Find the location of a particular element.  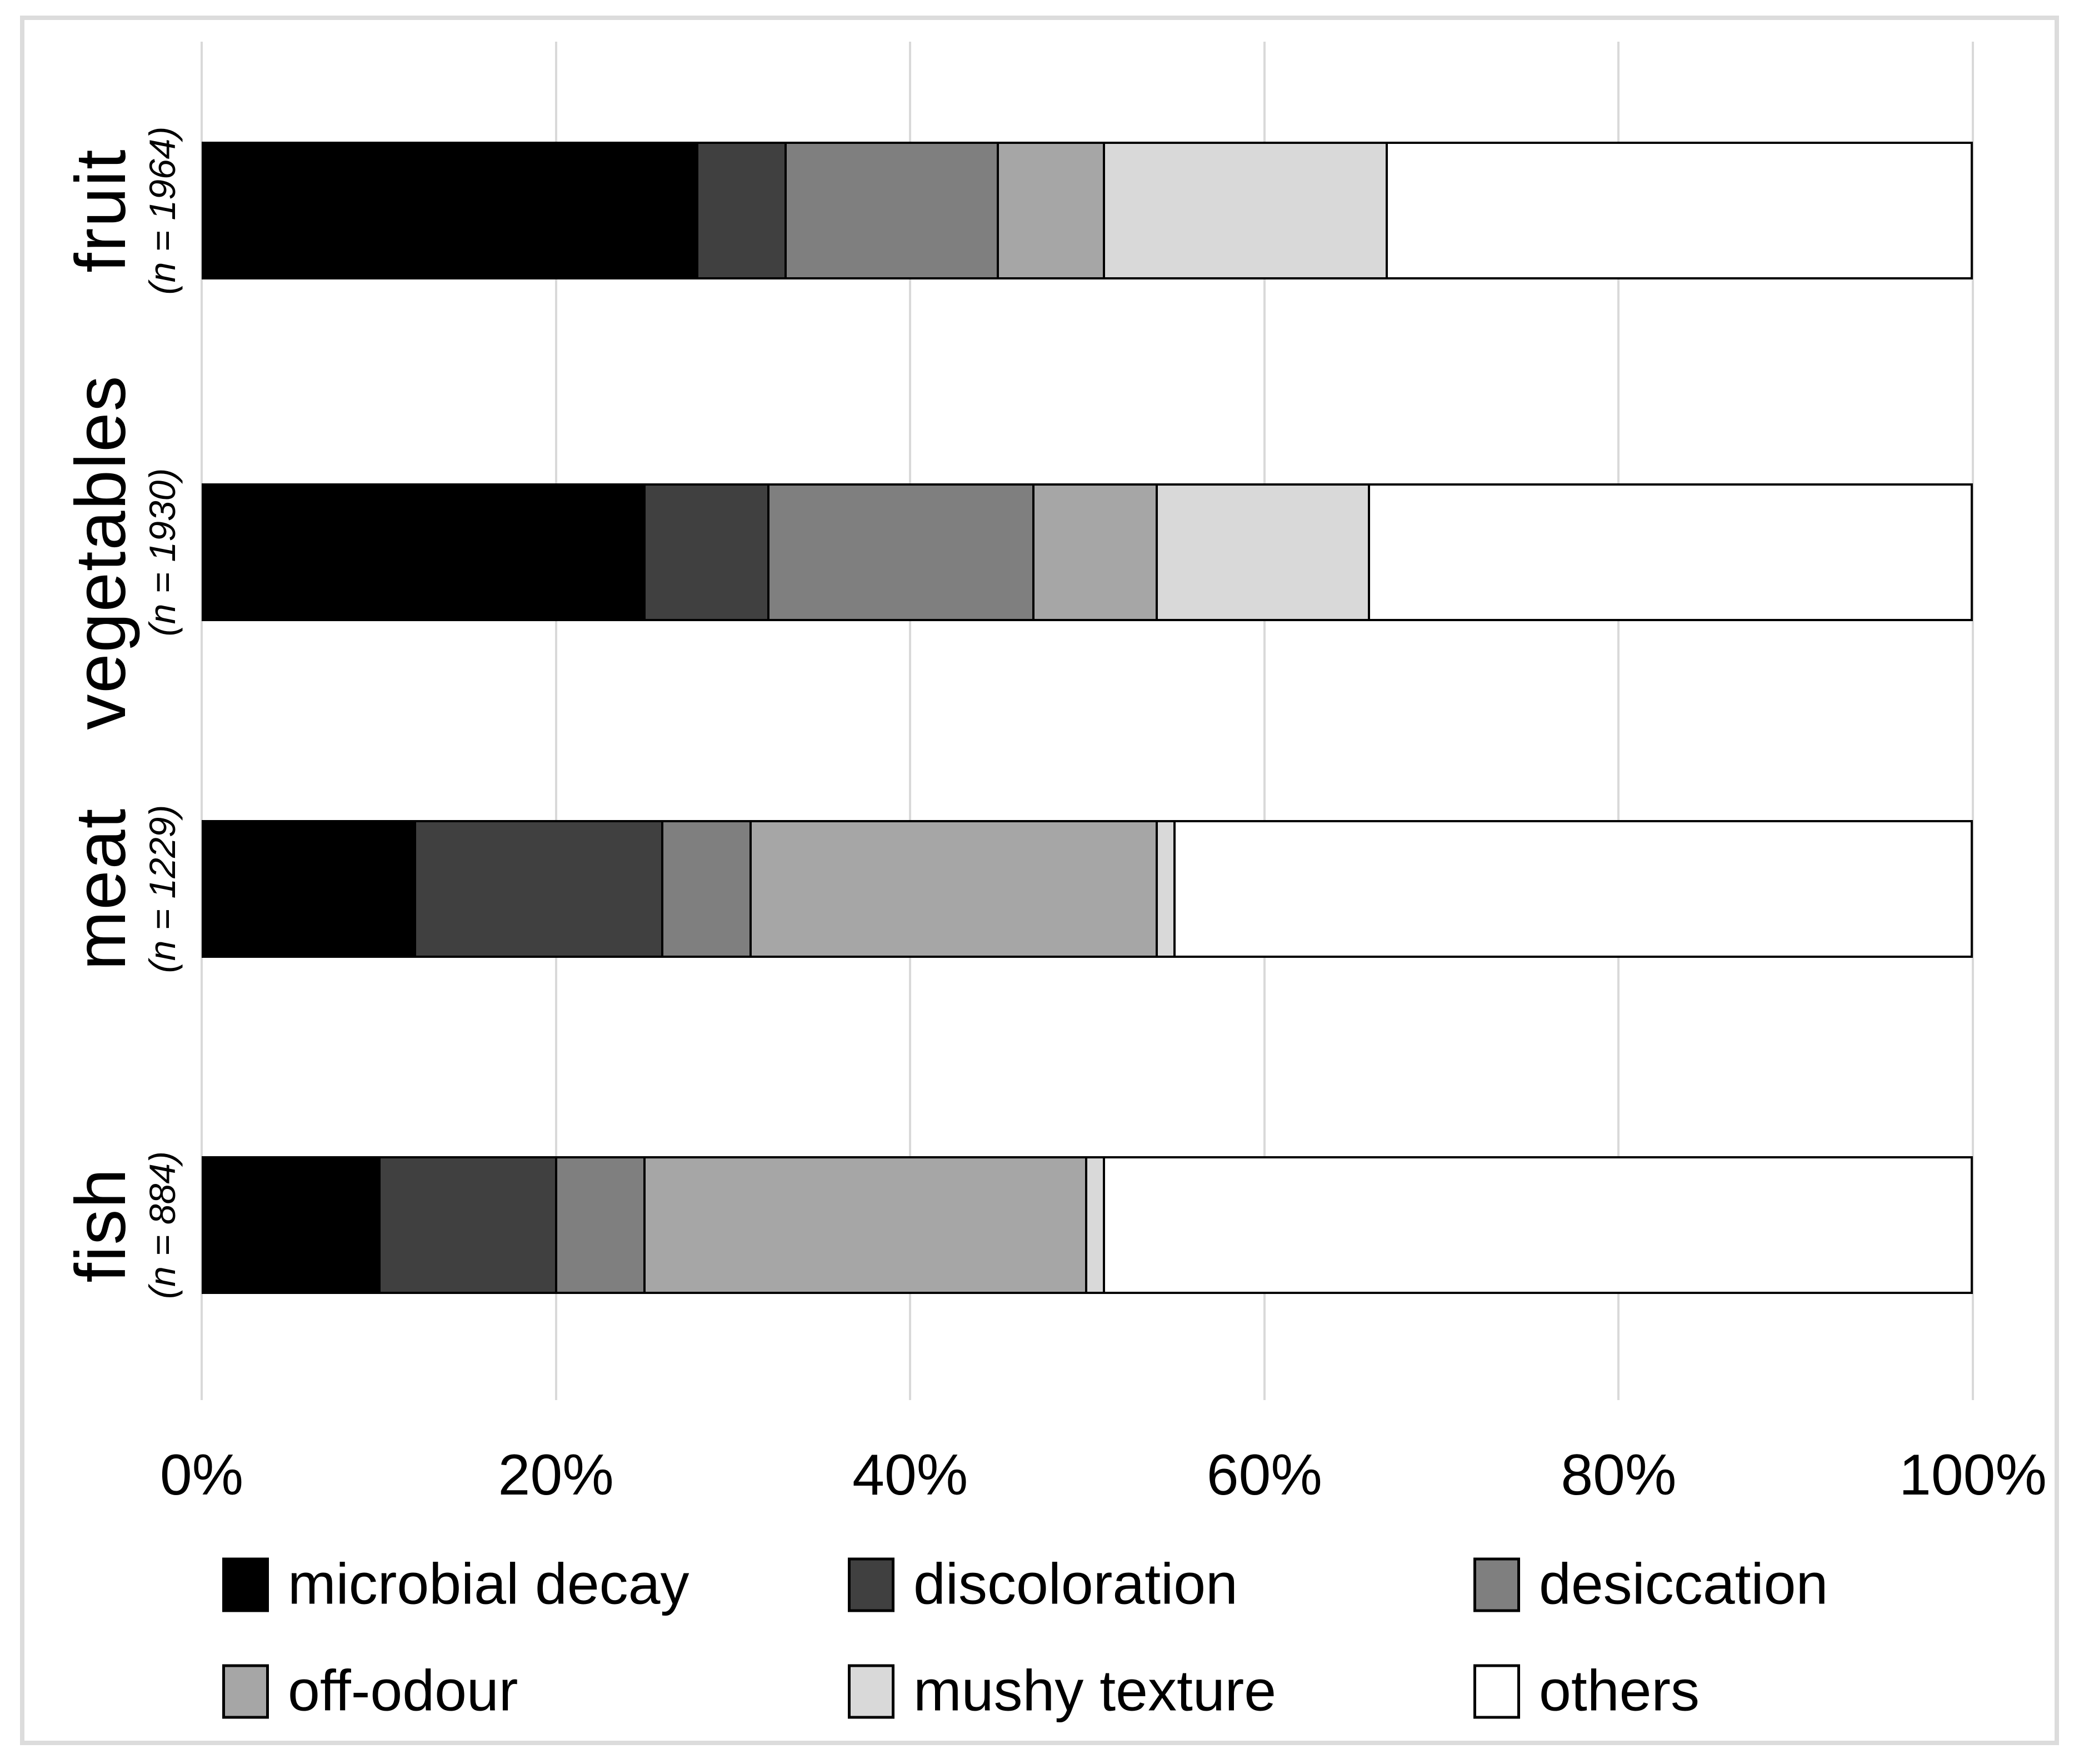

x-axis-label-20%: 20% is located at coordinates (556, 1475).